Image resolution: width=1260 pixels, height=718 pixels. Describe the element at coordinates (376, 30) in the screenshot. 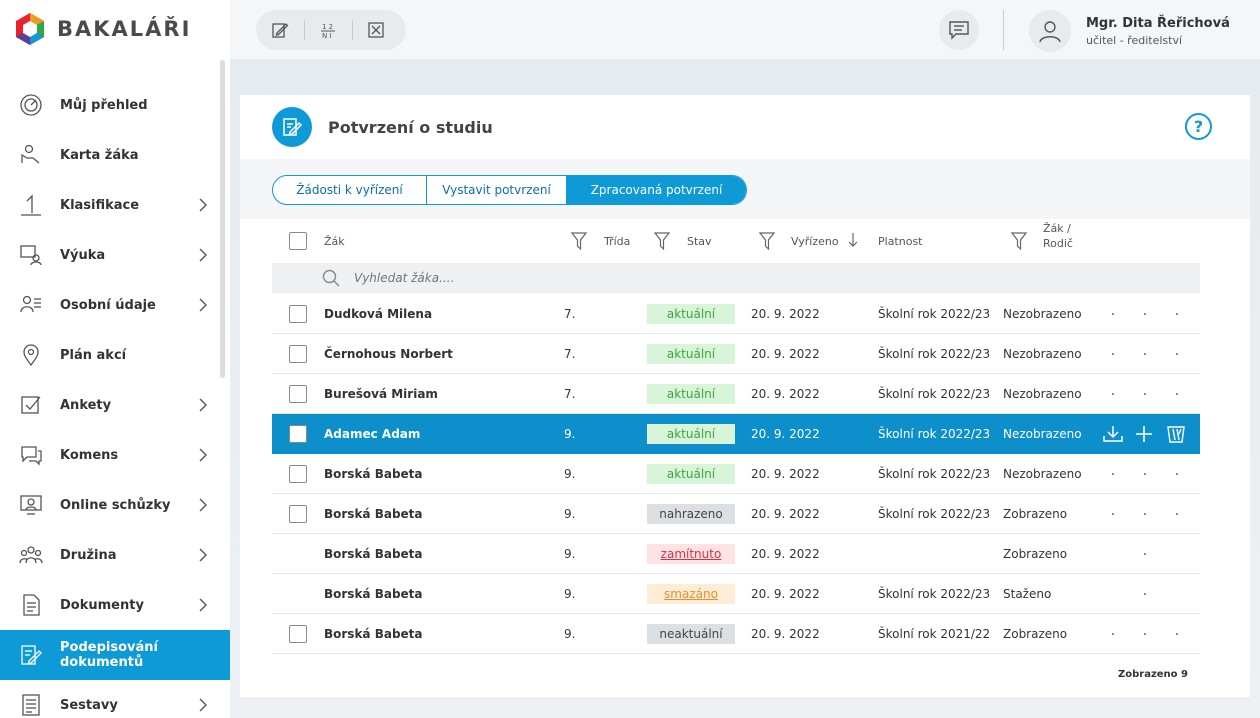

I see `close-box-tool-button` at that location.